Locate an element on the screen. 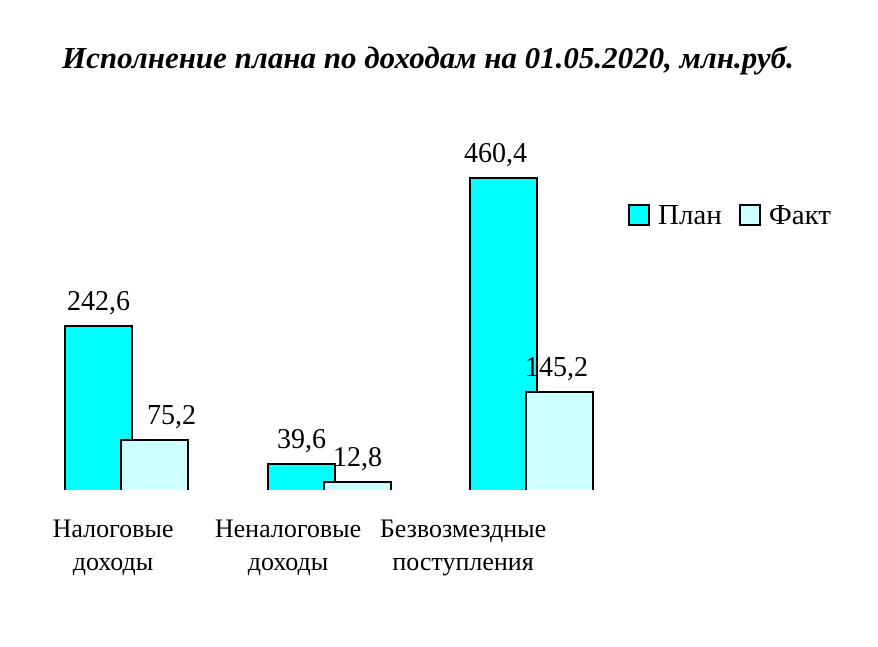 This screenshot has width=878, height=647. legend-item-fact: Факт is located at coordinates (784, 215).